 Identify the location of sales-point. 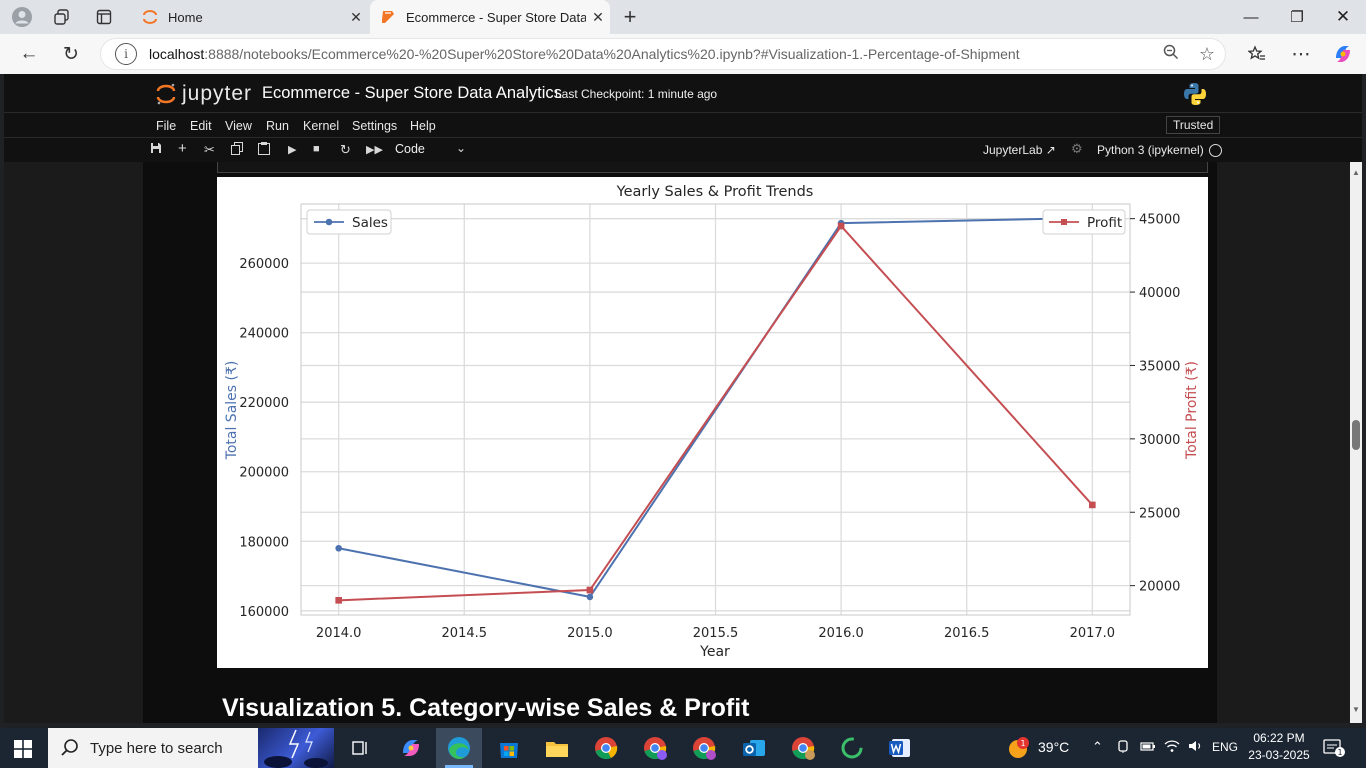
(590, 597).